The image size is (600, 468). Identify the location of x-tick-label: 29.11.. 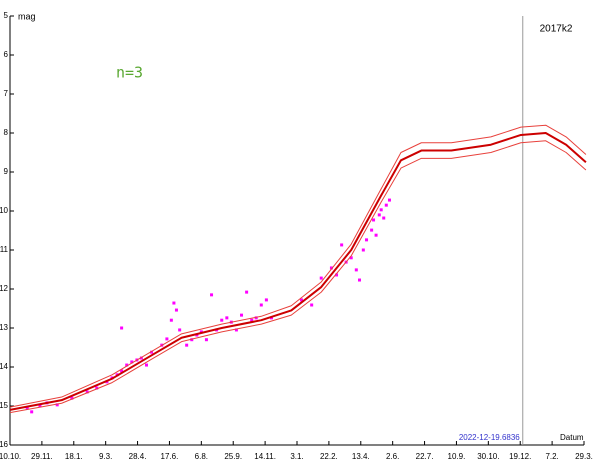
(42, 456).